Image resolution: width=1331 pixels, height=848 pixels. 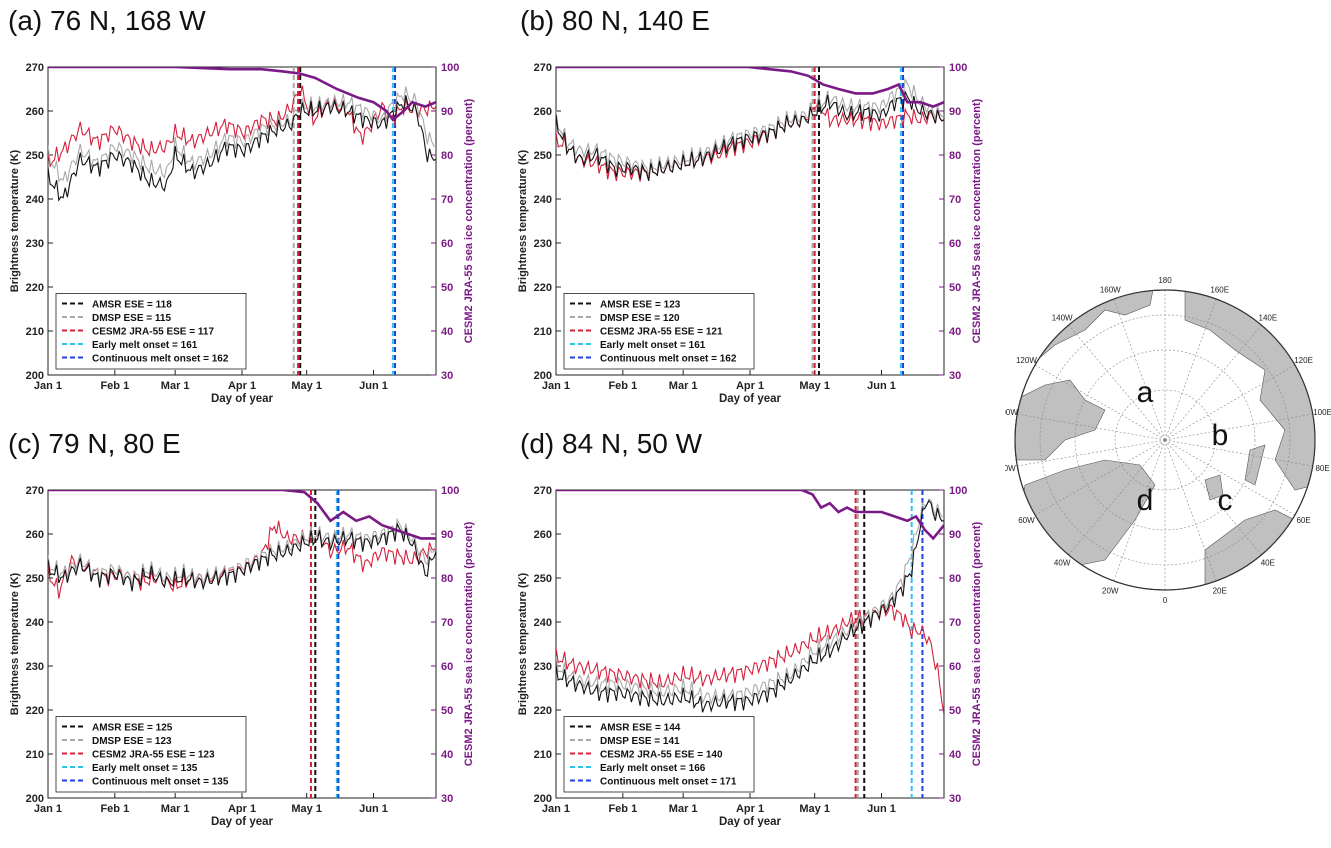 I want to click on legend-entry-continuous: Continuous melt onset = 135, so click(x=160, y=782).